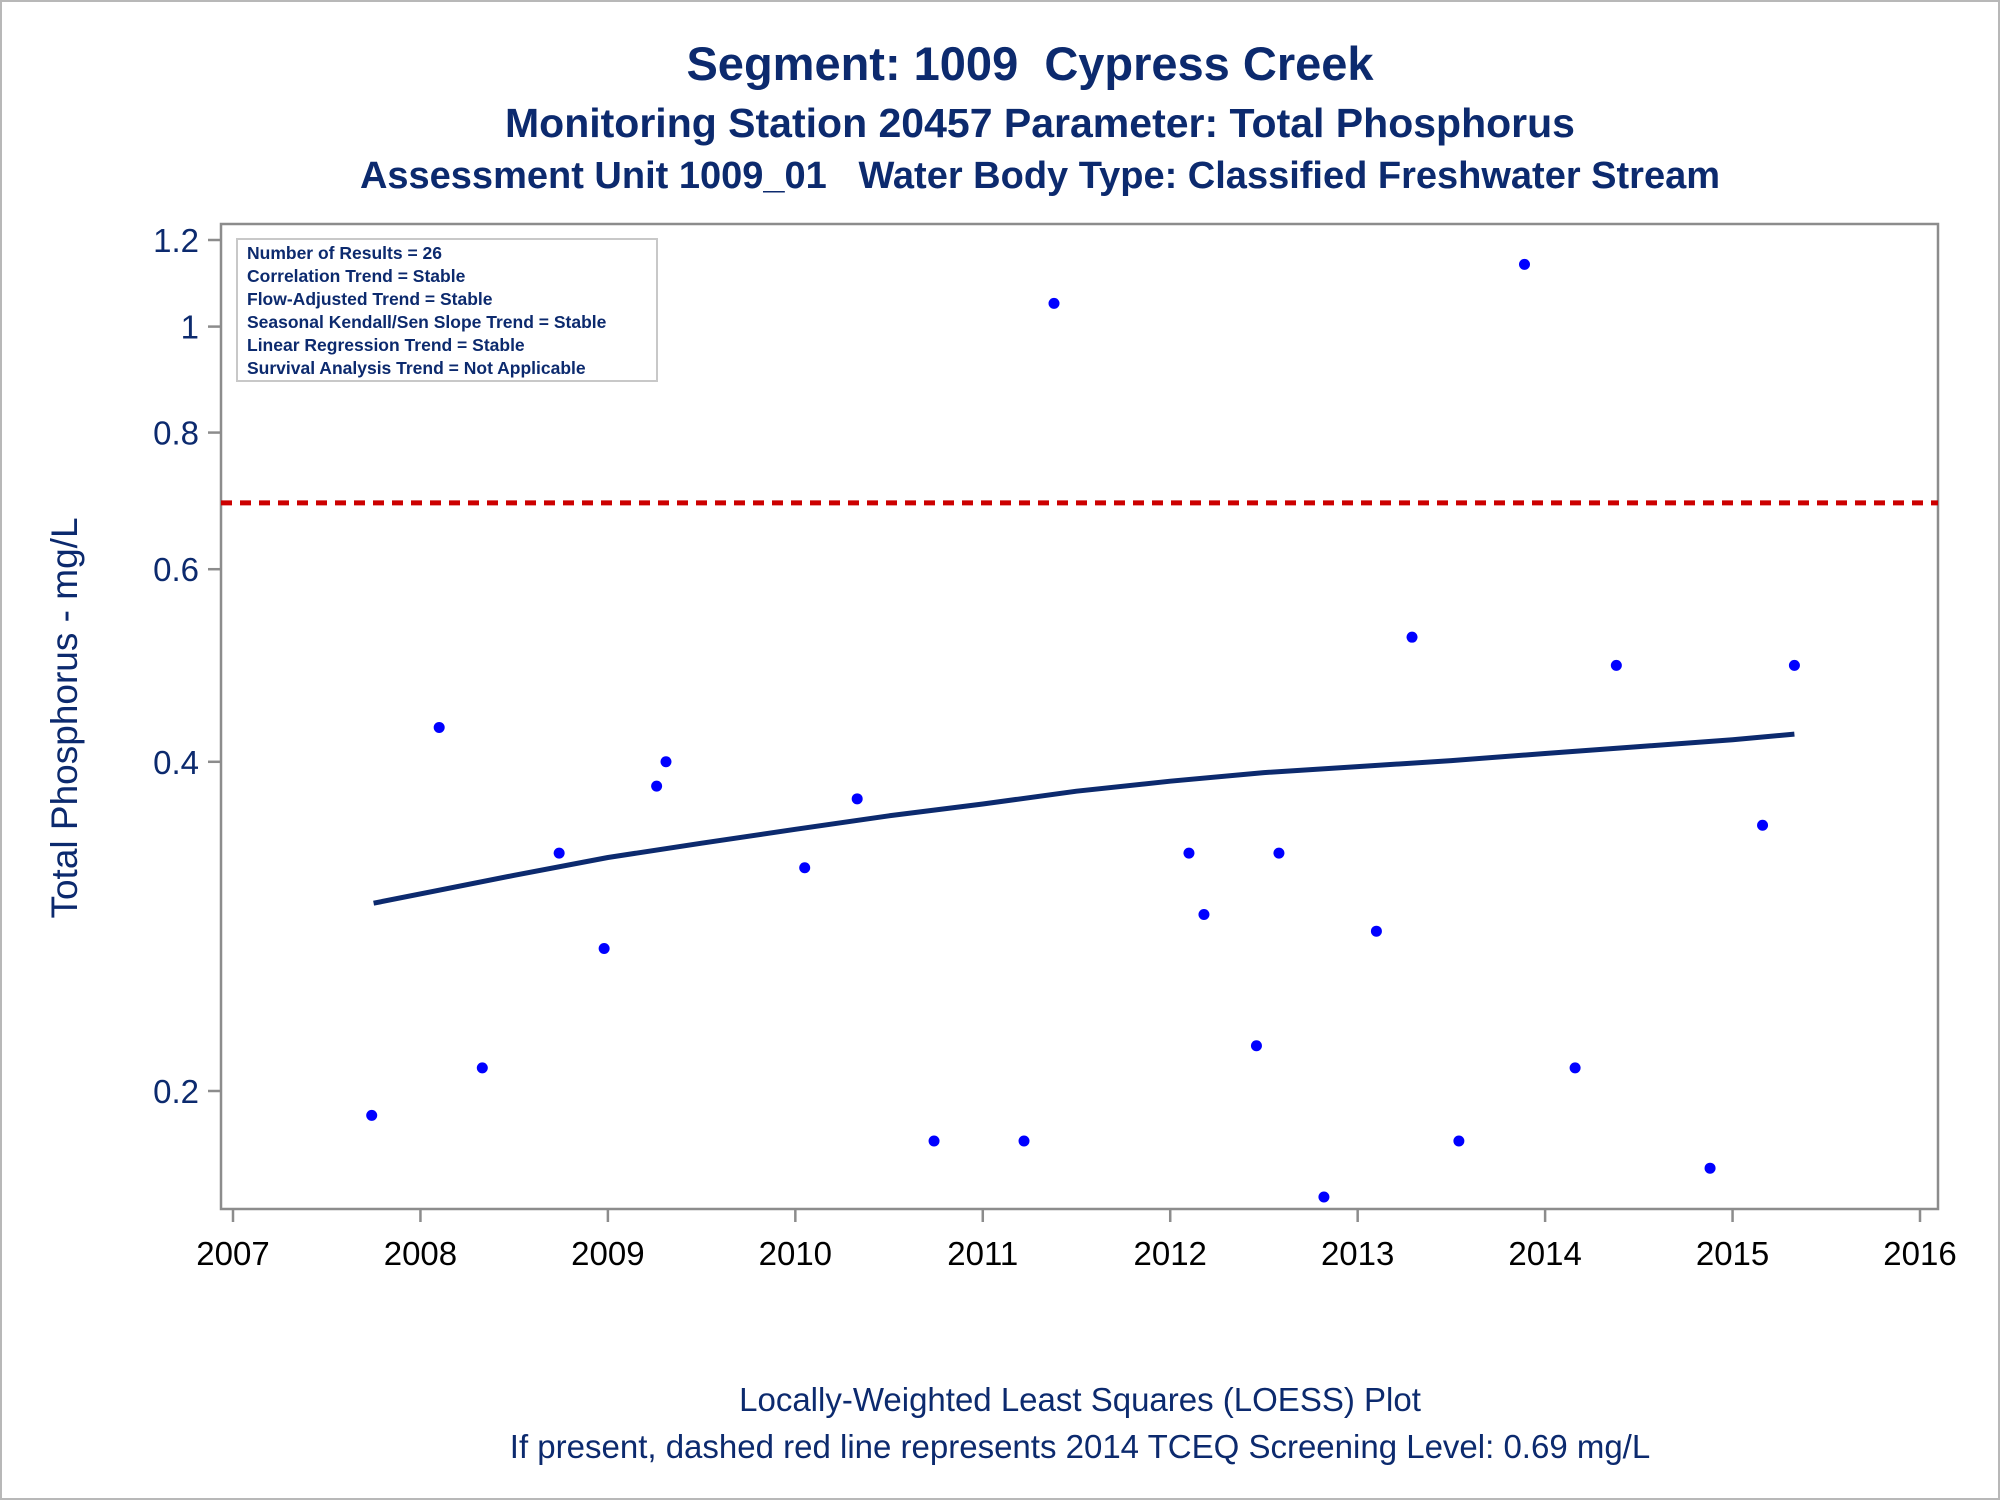 The image size is (2000, 1500). I want to click on y-tick-label: 0.8, so click(176, 433).